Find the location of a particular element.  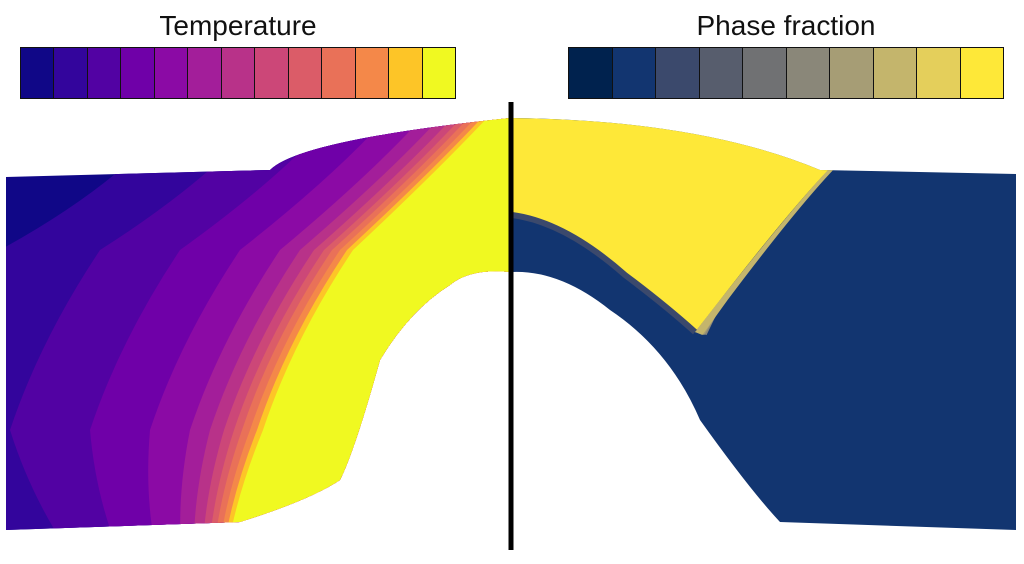

phase-transition-band is located at coordinates (765, 251).